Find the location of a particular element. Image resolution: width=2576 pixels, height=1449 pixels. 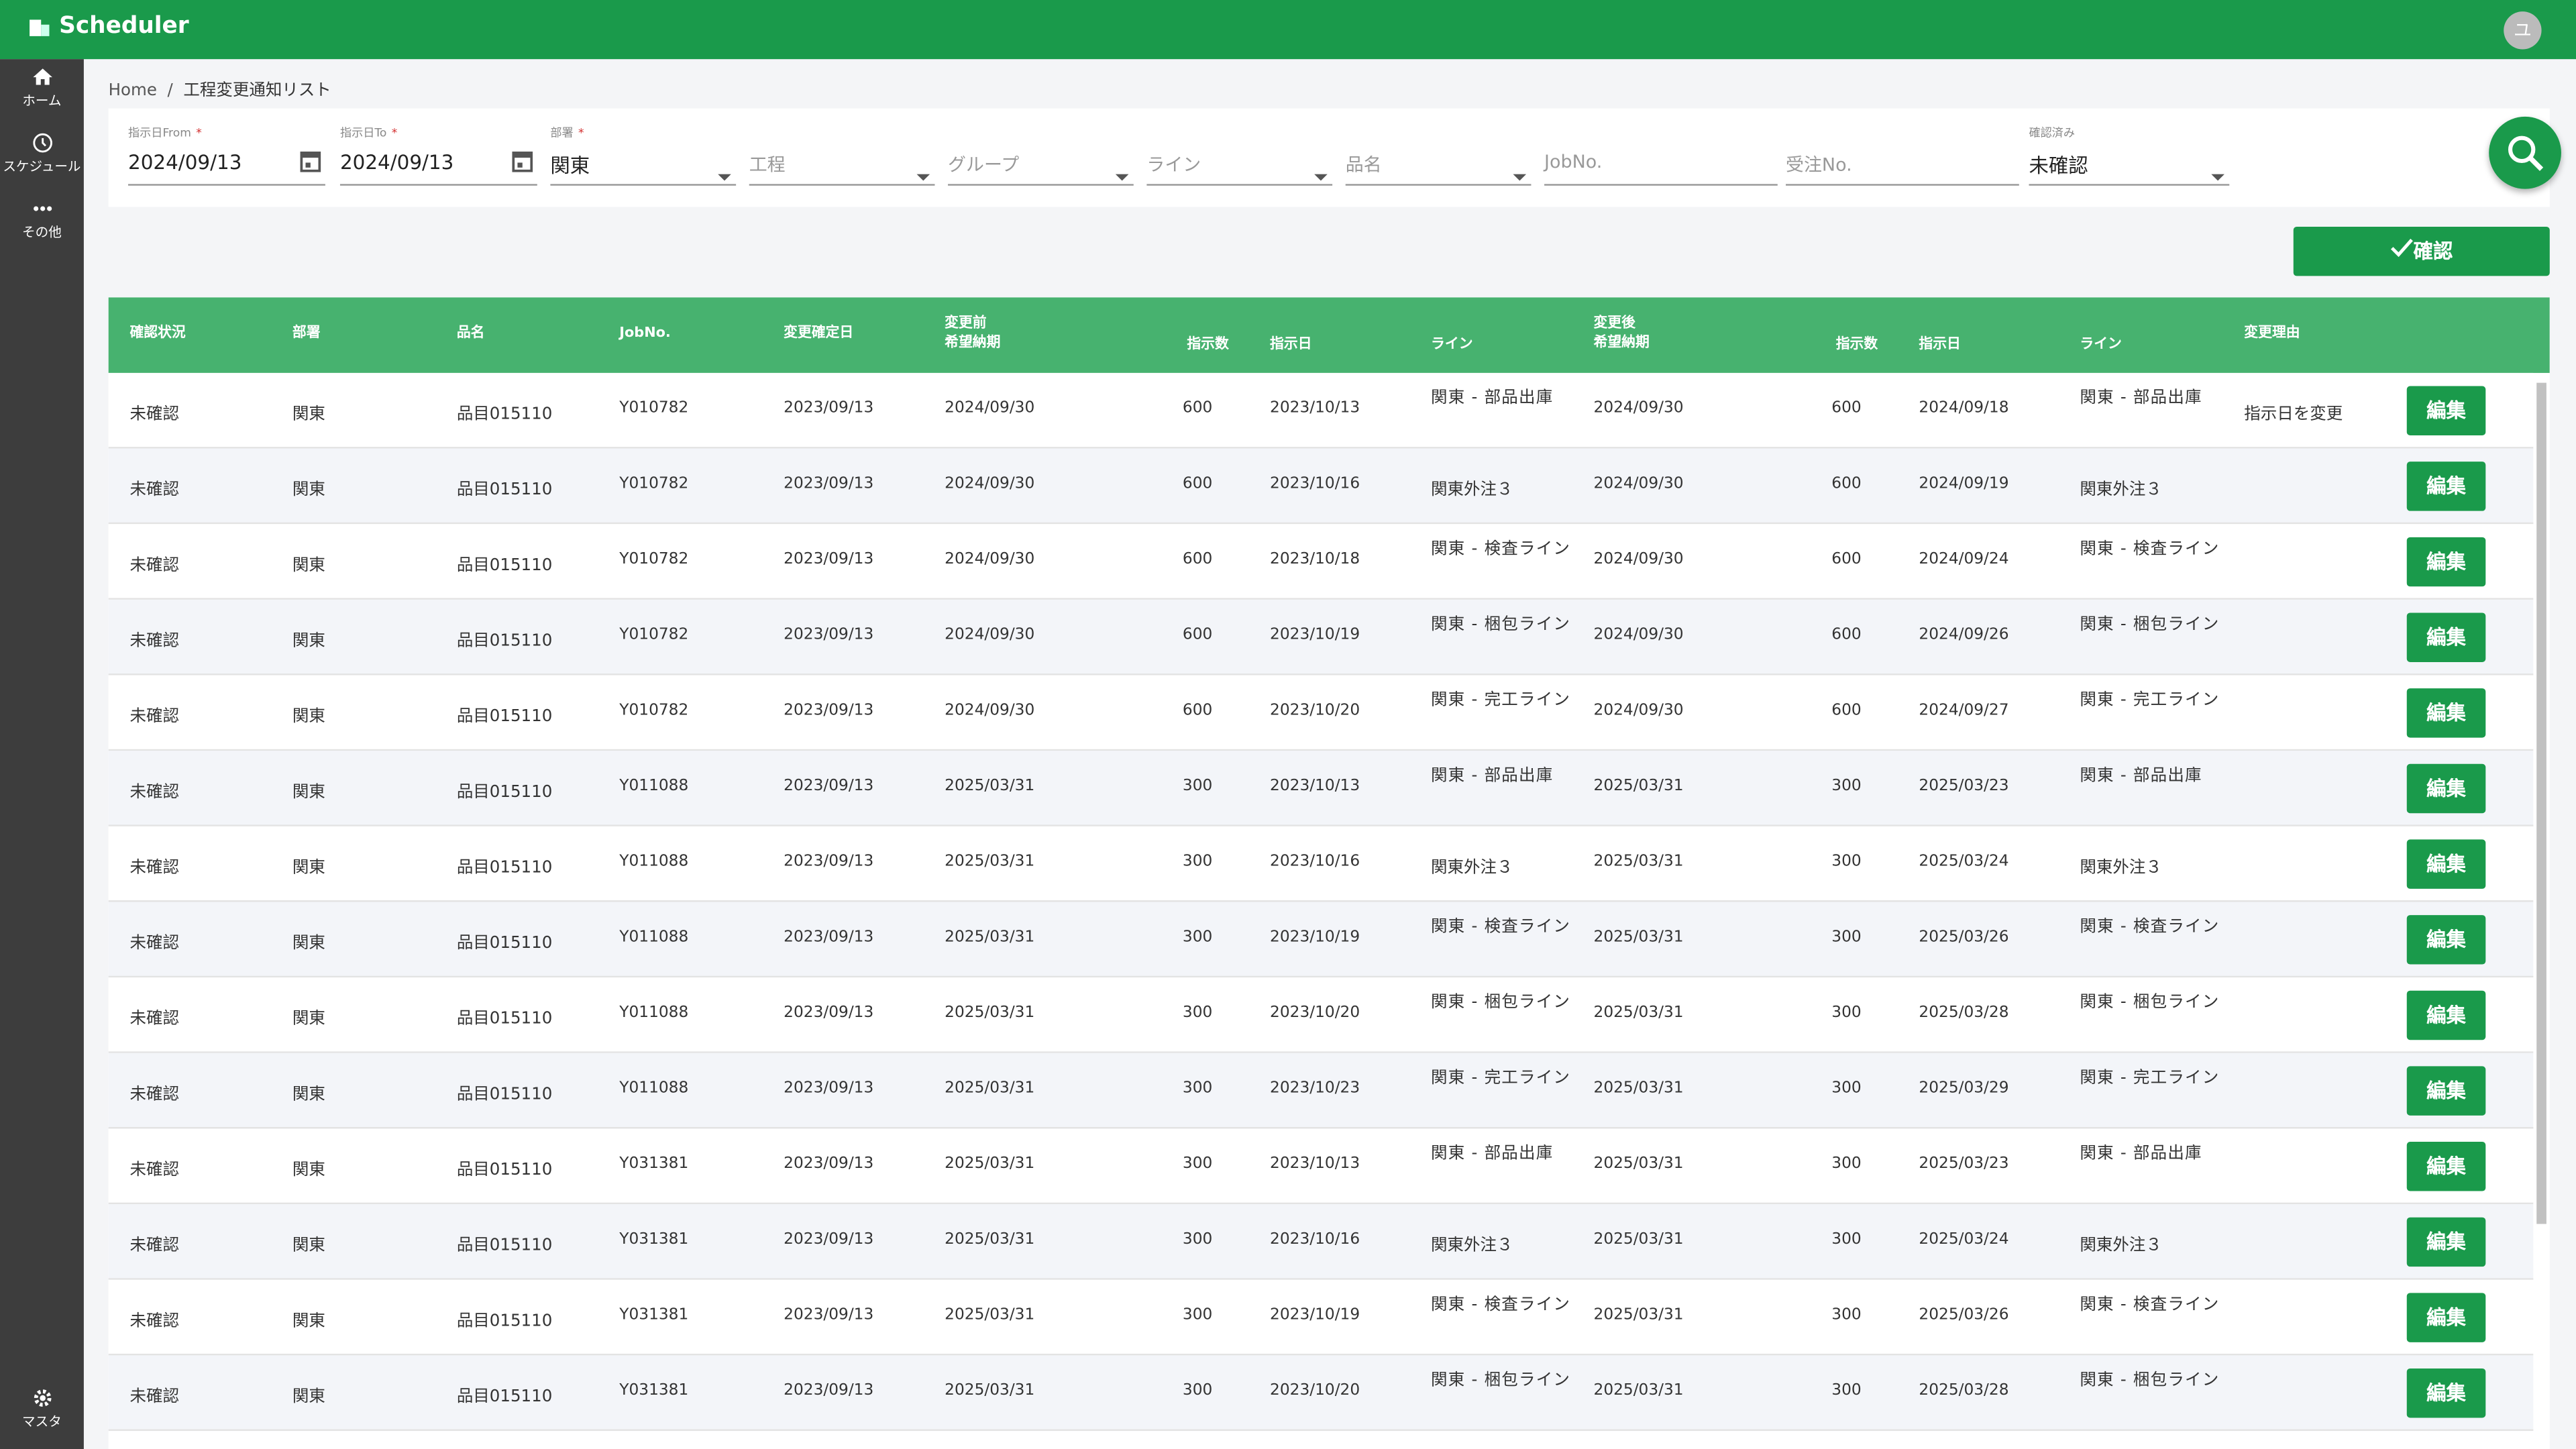

filter-field: 工程 is located at coordinates (842, 158).